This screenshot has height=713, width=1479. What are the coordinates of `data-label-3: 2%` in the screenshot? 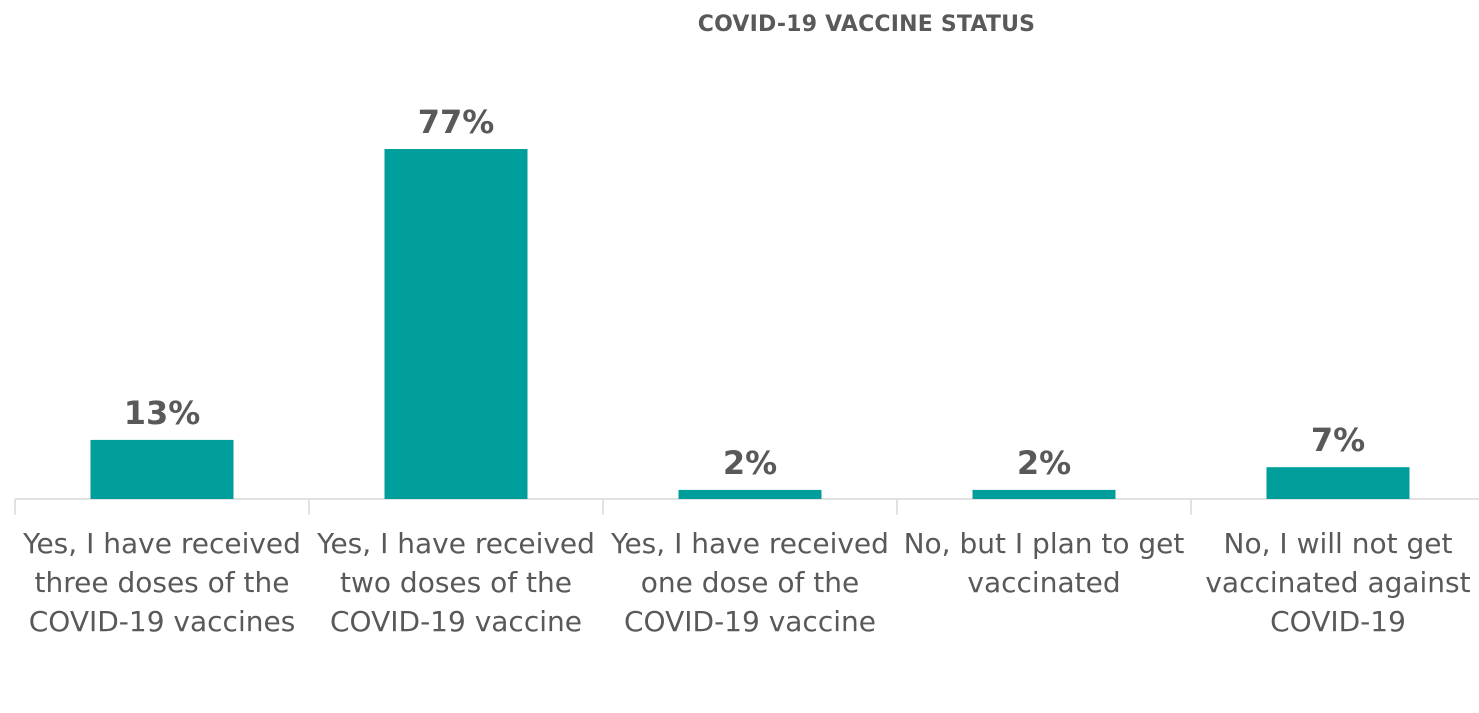 It's located at (750, 463).